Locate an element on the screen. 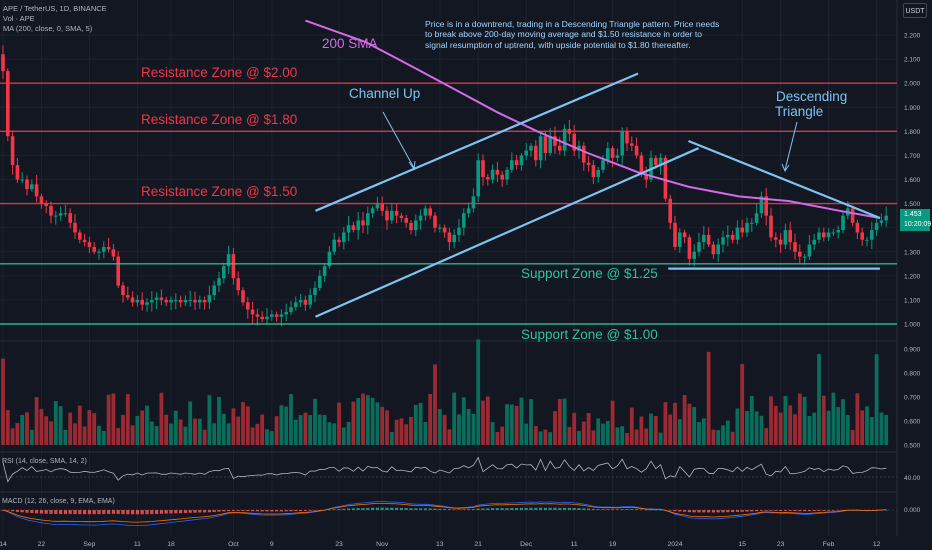 Image resolution: width=932 pixels, height=550 pixels. macd-line is located at coordinates (444, 513).